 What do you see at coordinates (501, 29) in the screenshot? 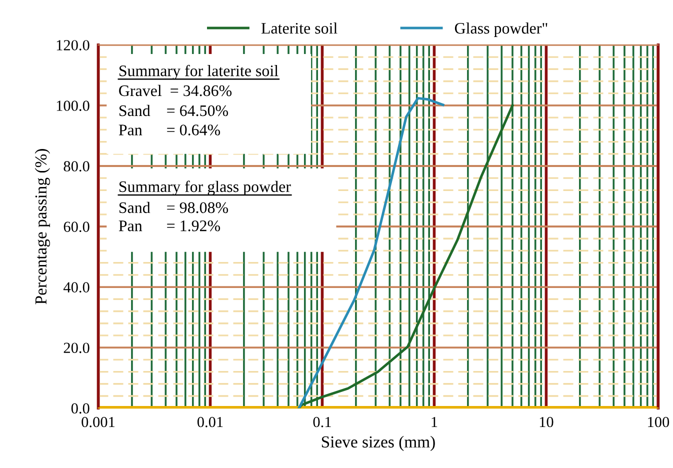
I see `legend-label: Glass powder"` at bounding box center [501, 29].